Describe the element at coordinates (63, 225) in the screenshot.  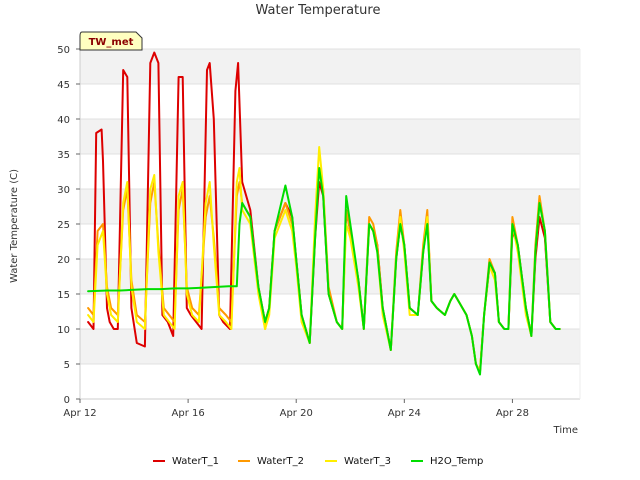
I see `y-tick-label: 25` at that location.